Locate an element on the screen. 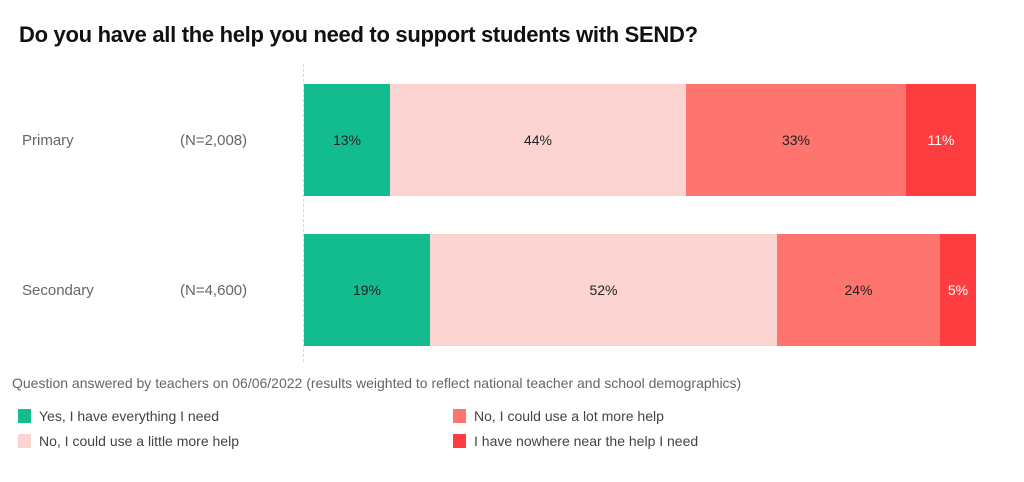  row-label-primary: Primary is located at coordinates (48, 140).